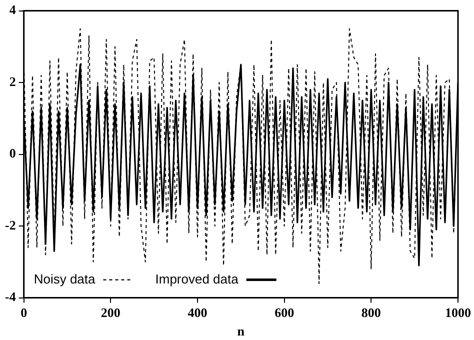 This screenshot has width=474, height=340. What do you see at coordinates (65, 278) in the screenshot?
I see `legend-label: Noisy data` at bounding box center [65, 278].